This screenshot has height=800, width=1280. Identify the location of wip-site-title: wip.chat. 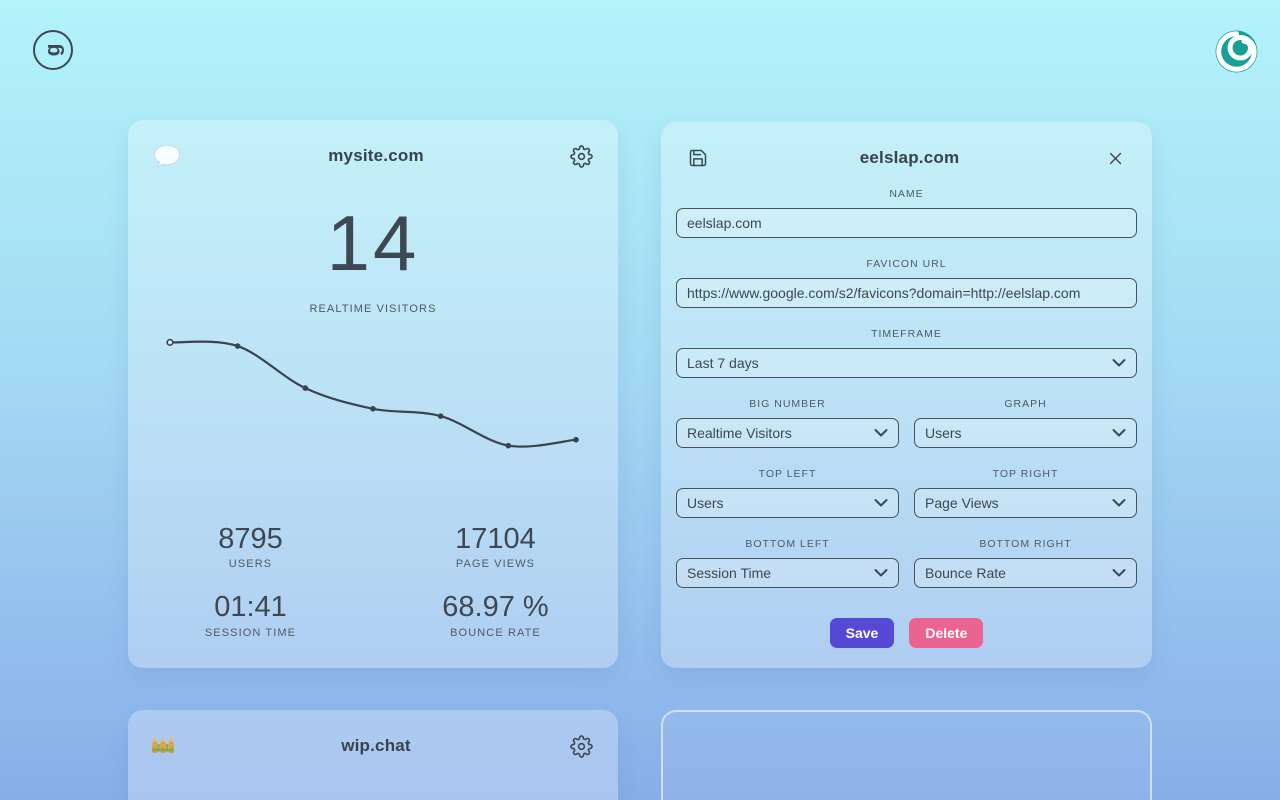
(376, 745).